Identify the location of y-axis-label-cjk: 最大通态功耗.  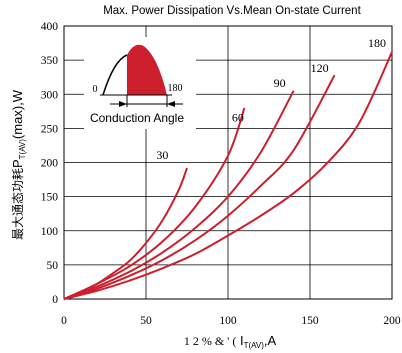
(18, 204).